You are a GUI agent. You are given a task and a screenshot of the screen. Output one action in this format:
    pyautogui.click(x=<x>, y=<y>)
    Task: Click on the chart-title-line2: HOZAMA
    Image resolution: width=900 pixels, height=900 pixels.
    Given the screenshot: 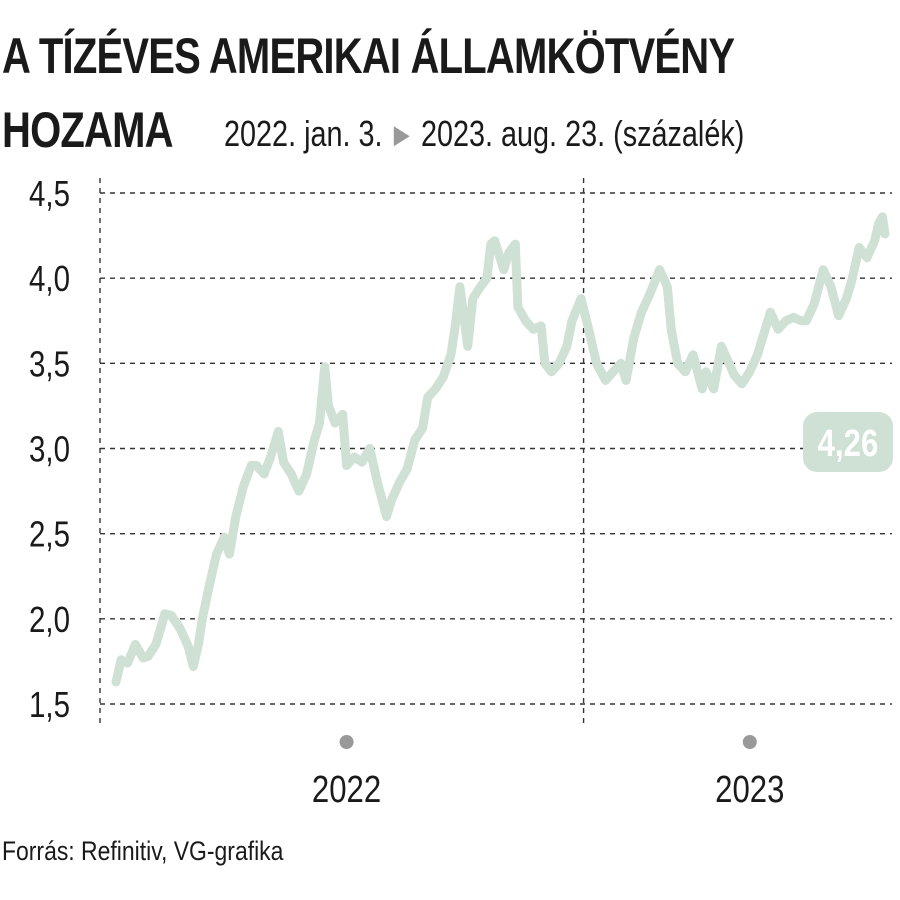 What is the action you would take?
    pyautogui.click(x=88, y=130)
    